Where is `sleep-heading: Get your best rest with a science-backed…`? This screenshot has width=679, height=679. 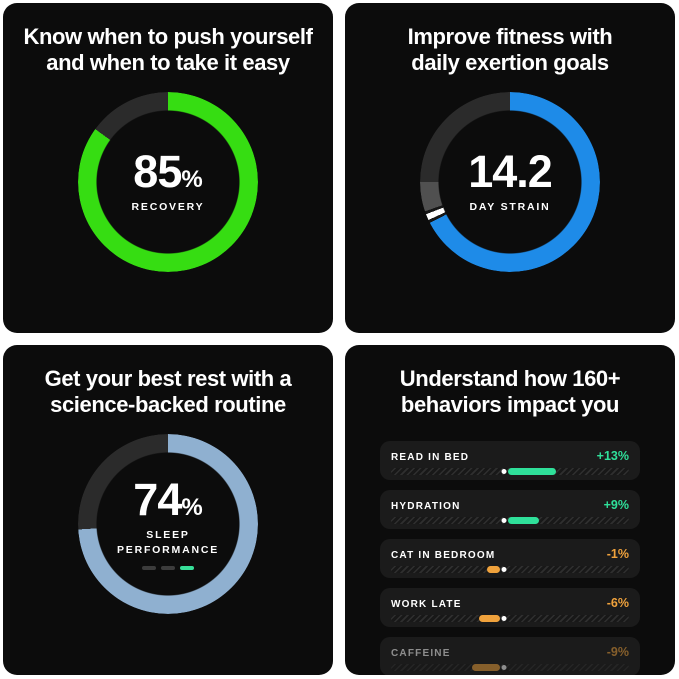
sleep-heading: Get your best rest with a science-backed… is located at coordinates (168, 392).